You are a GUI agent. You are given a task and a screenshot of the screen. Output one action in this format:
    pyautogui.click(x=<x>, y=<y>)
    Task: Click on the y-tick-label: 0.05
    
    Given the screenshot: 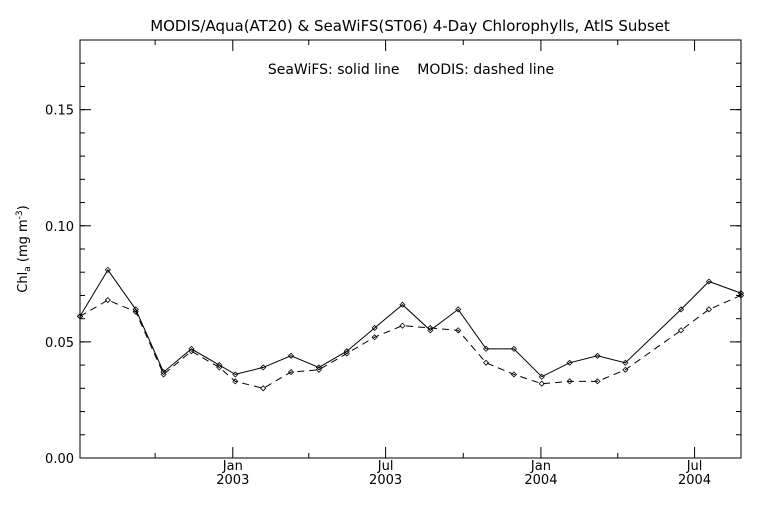 What is the action you would take?
    pyautogui.click(x=59, y=343)
    